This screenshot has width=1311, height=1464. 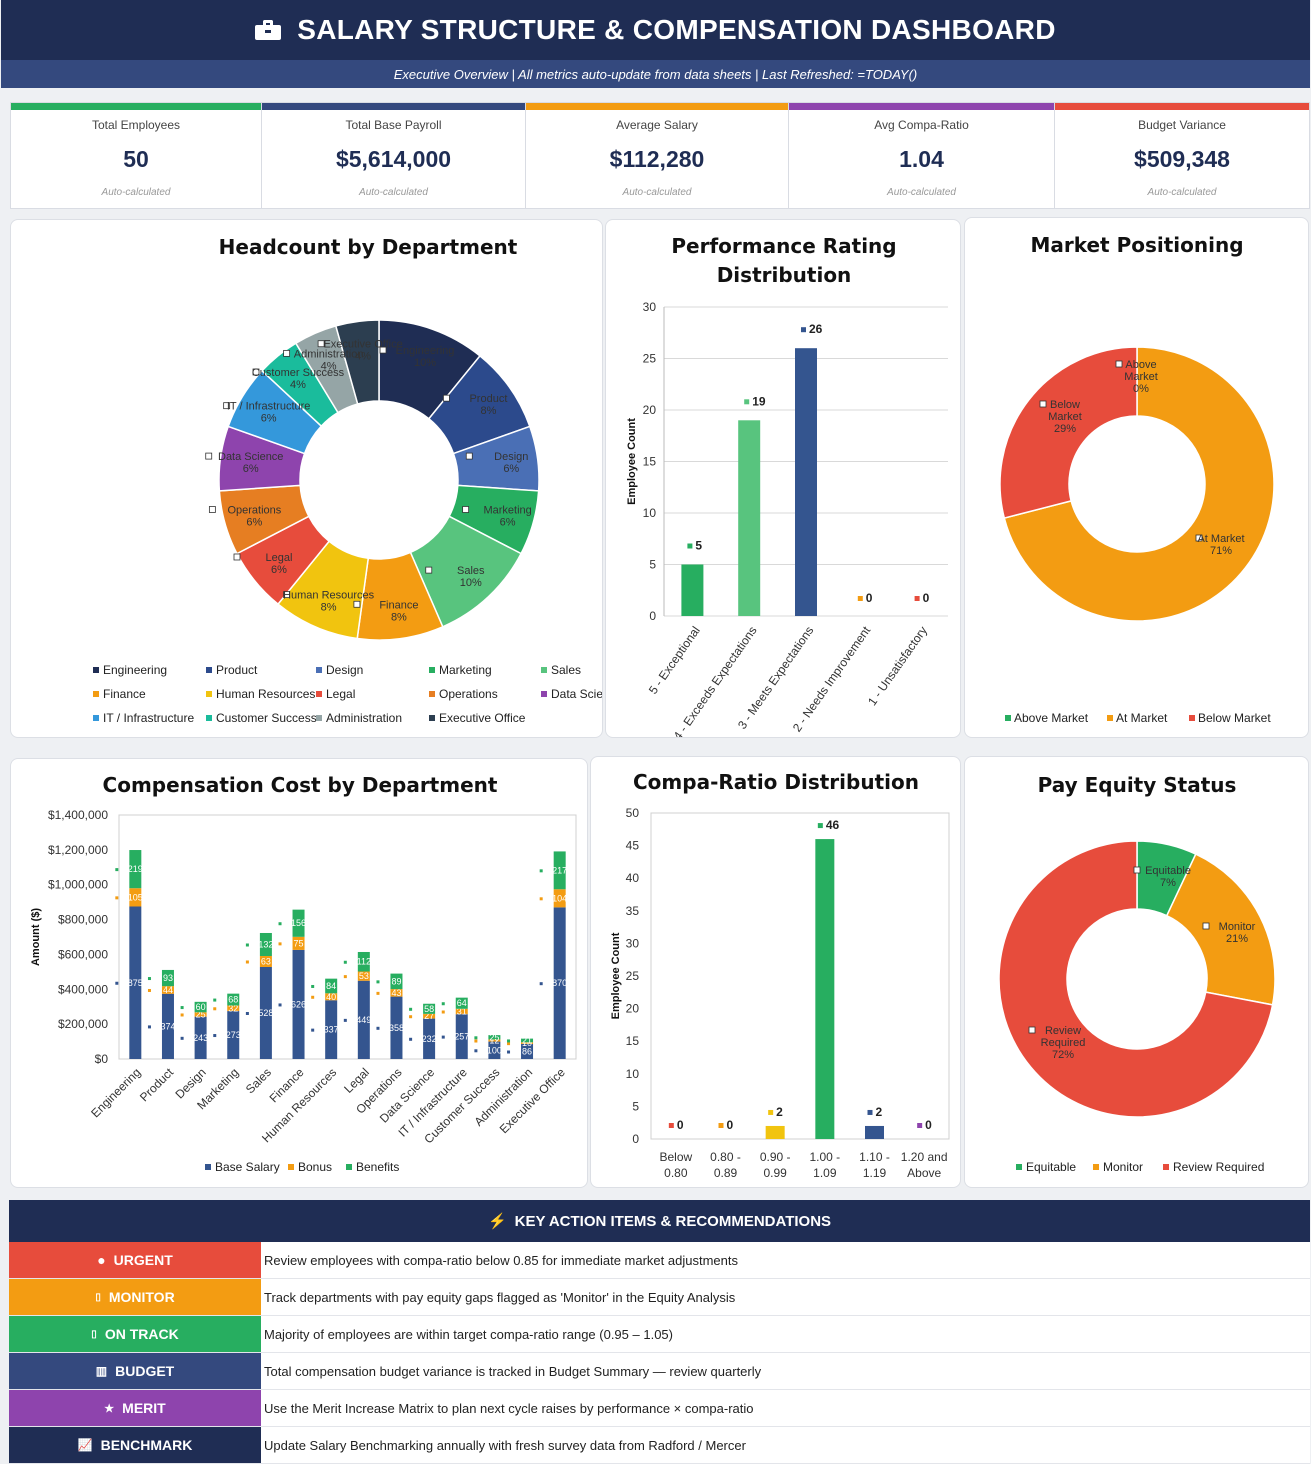 I want to click on action-tag-label: ON TRACK, so click(x=141, y=1334).